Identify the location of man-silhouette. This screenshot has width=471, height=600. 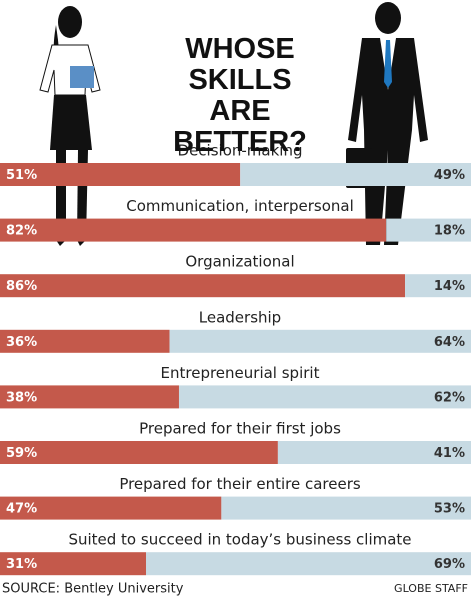
(387, 123).